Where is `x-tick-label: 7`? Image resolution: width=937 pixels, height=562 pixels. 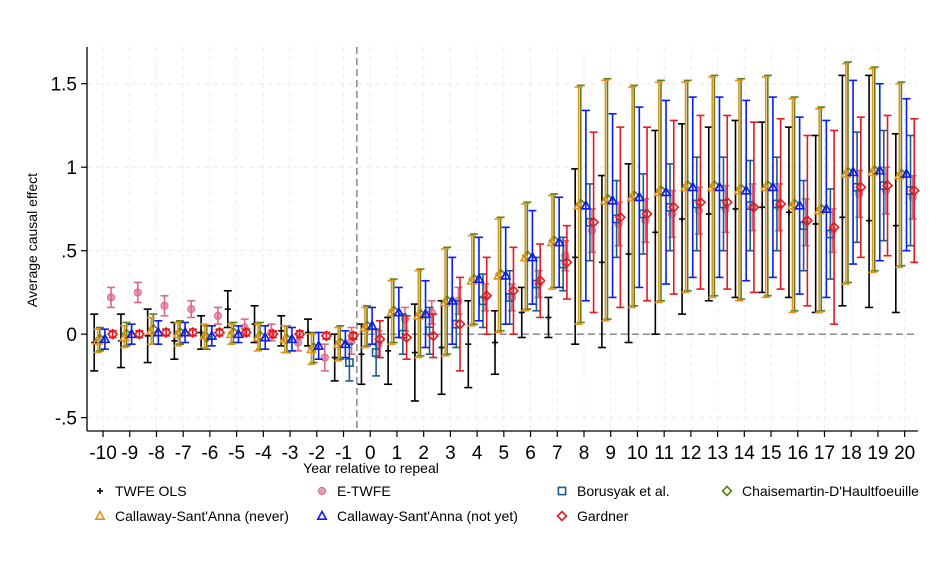 x-tick-label: 7 is located at coordinates (557, 453).